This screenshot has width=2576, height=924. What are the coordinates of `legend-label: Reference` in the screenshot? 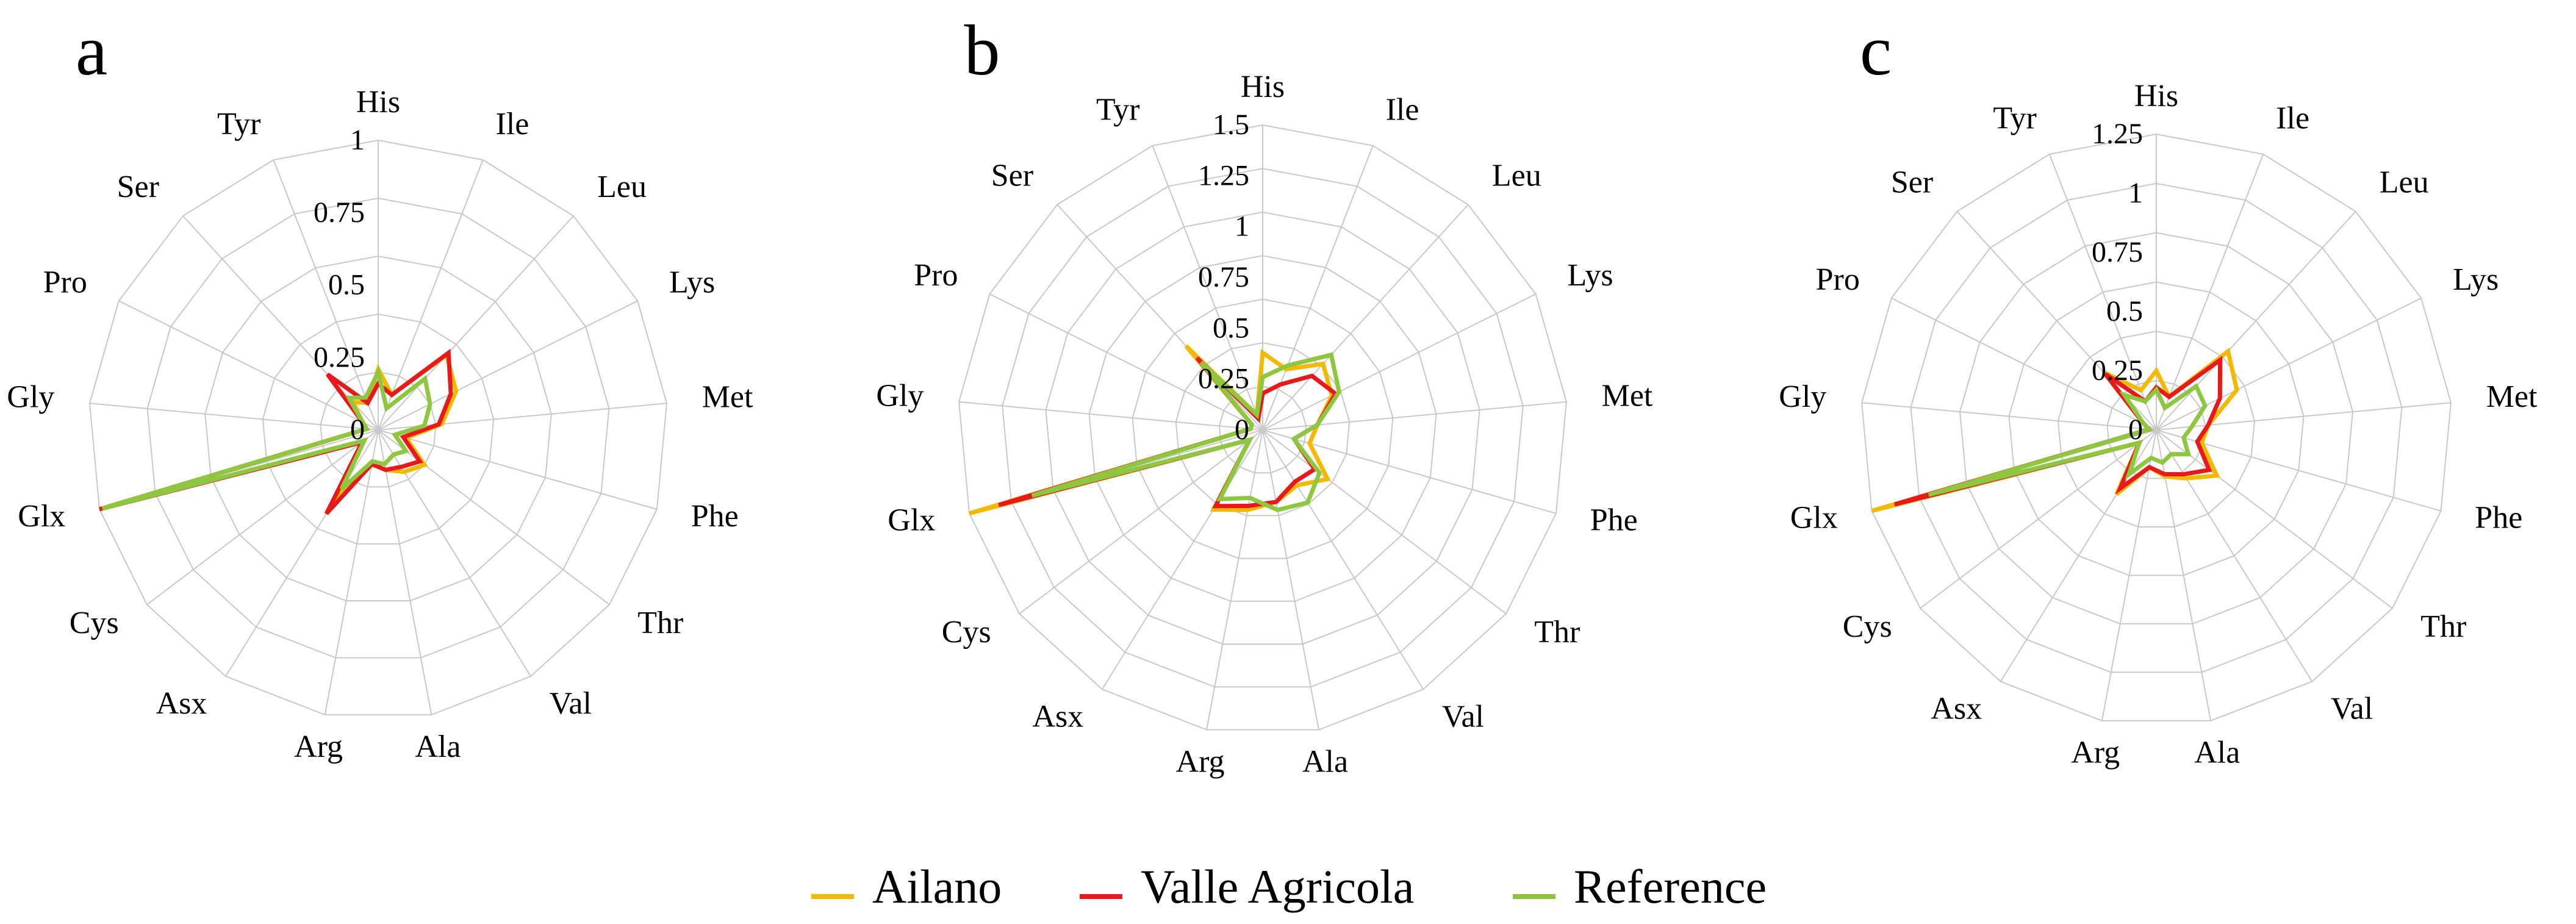 It's located at (1671, 886).